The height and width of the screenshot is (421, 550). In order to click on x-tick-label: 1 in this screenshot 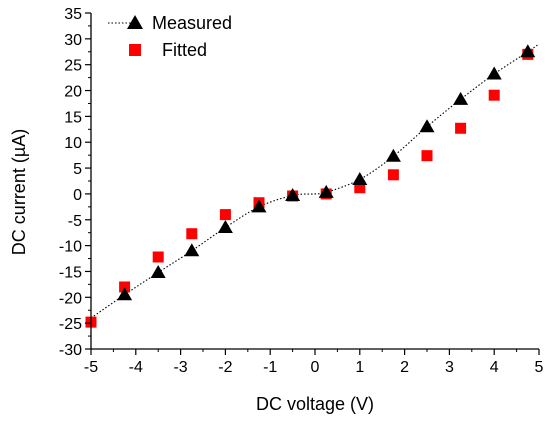, I will do `click(359, 367)`.